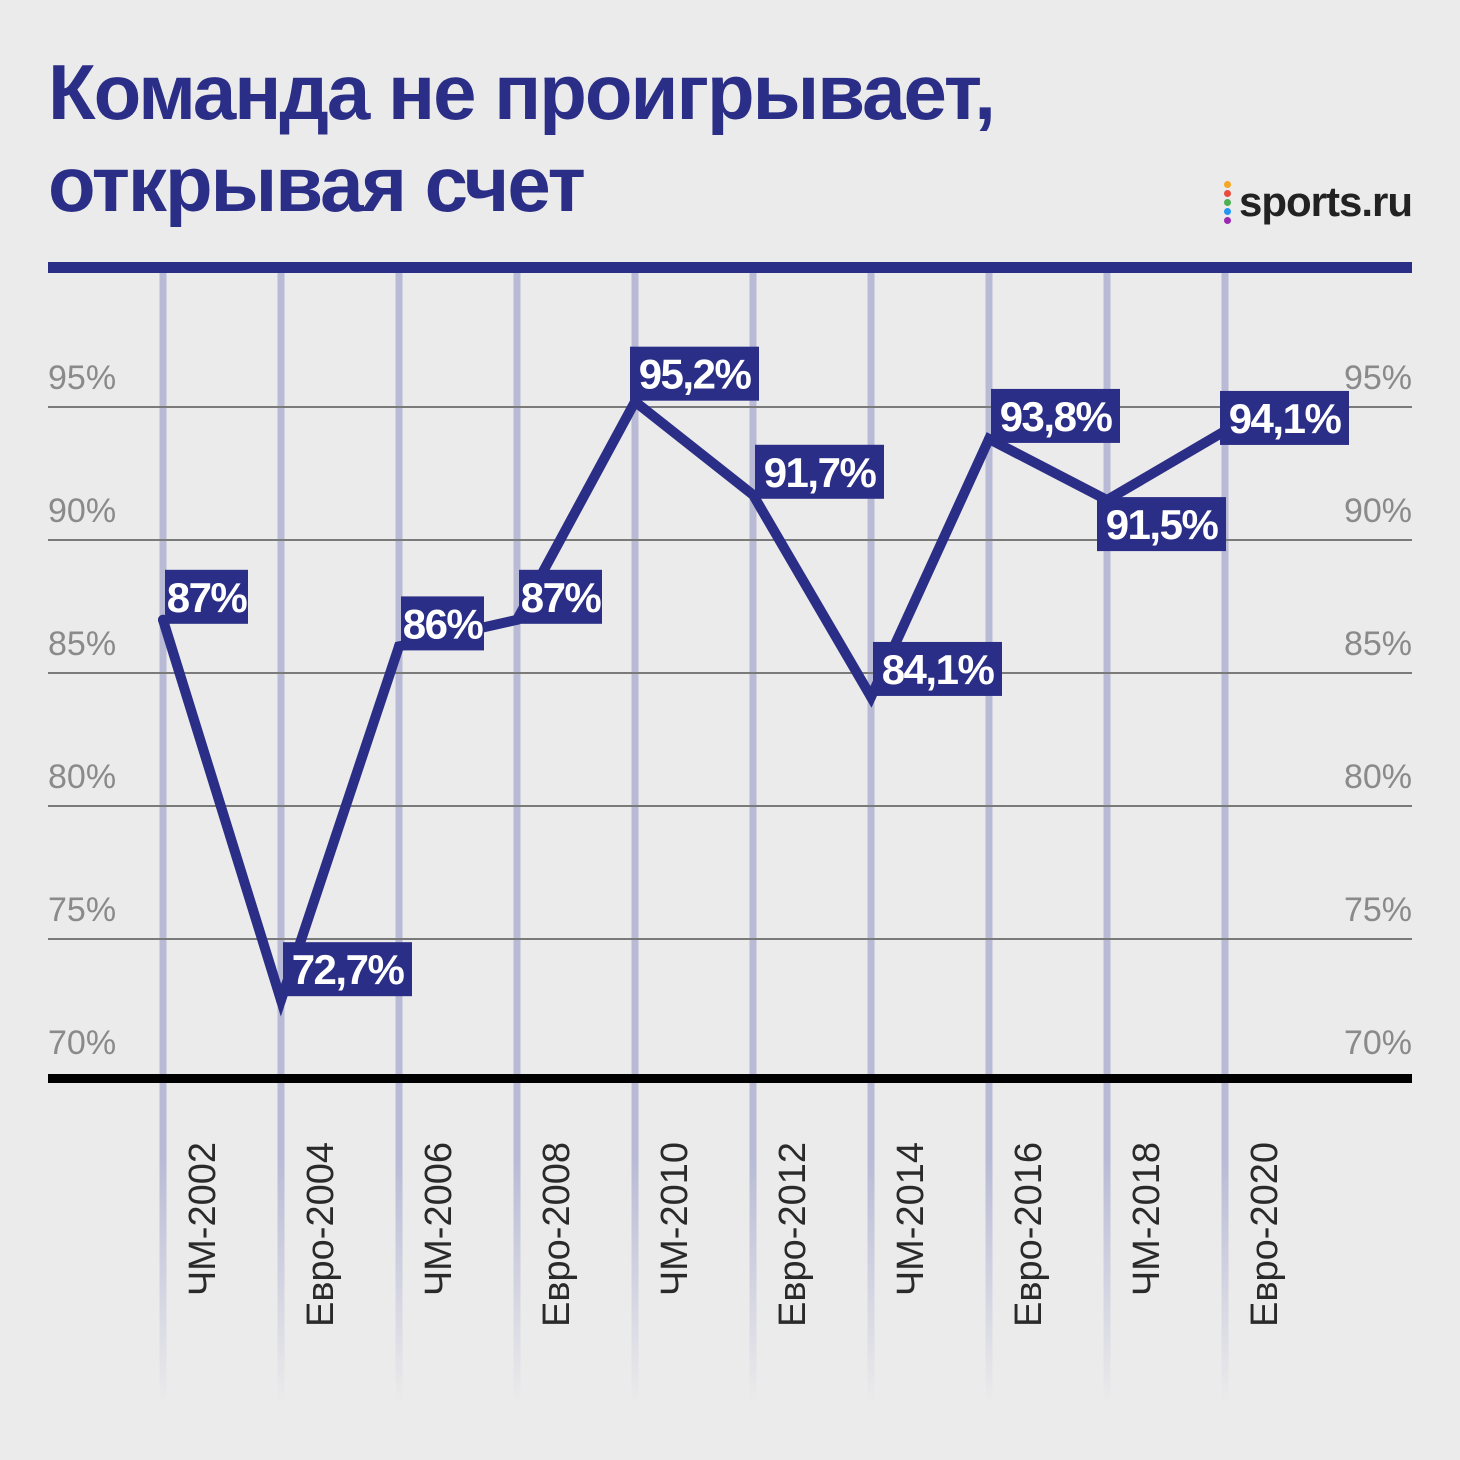  What do you see at coordinates (1378, 378) in the screenshot?
I see `y-tick-label-right: 95%` at bounding box center [1378, 378].